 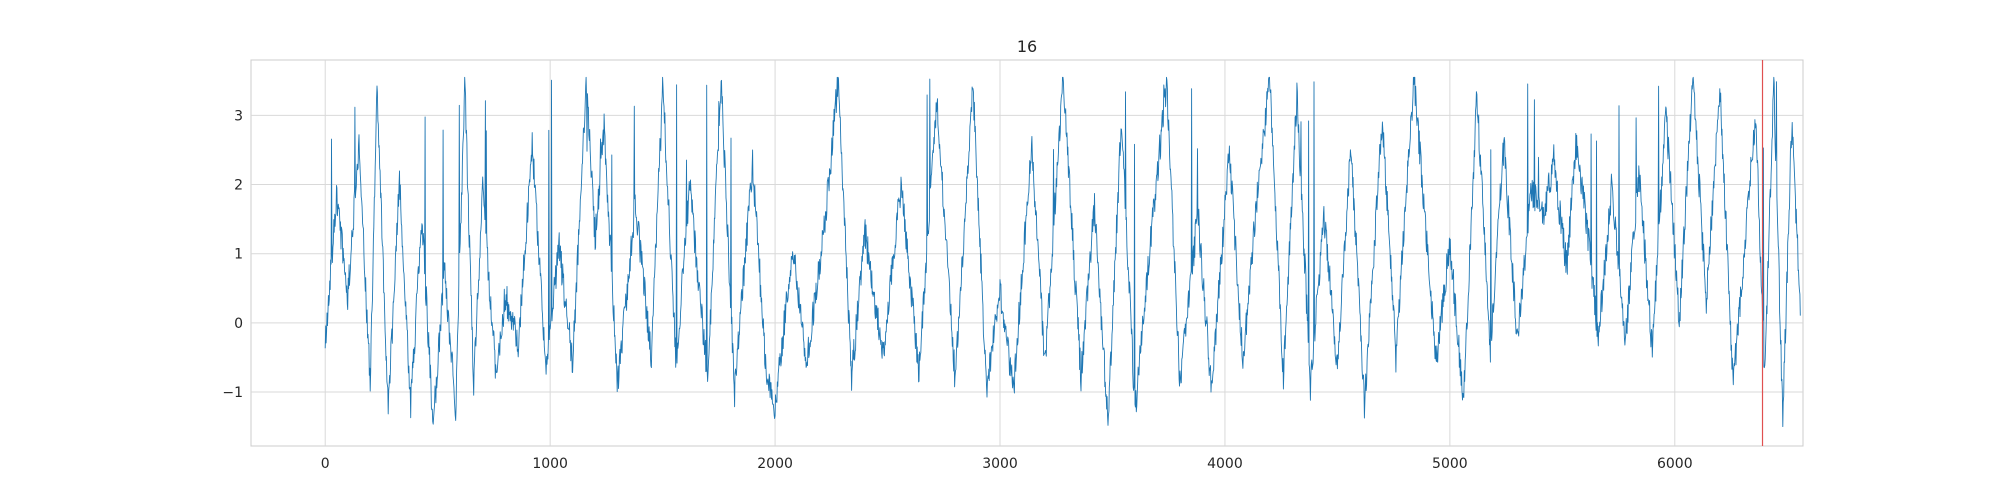 I want to click on x-tick-label: 0, so click(x=325, y=464).